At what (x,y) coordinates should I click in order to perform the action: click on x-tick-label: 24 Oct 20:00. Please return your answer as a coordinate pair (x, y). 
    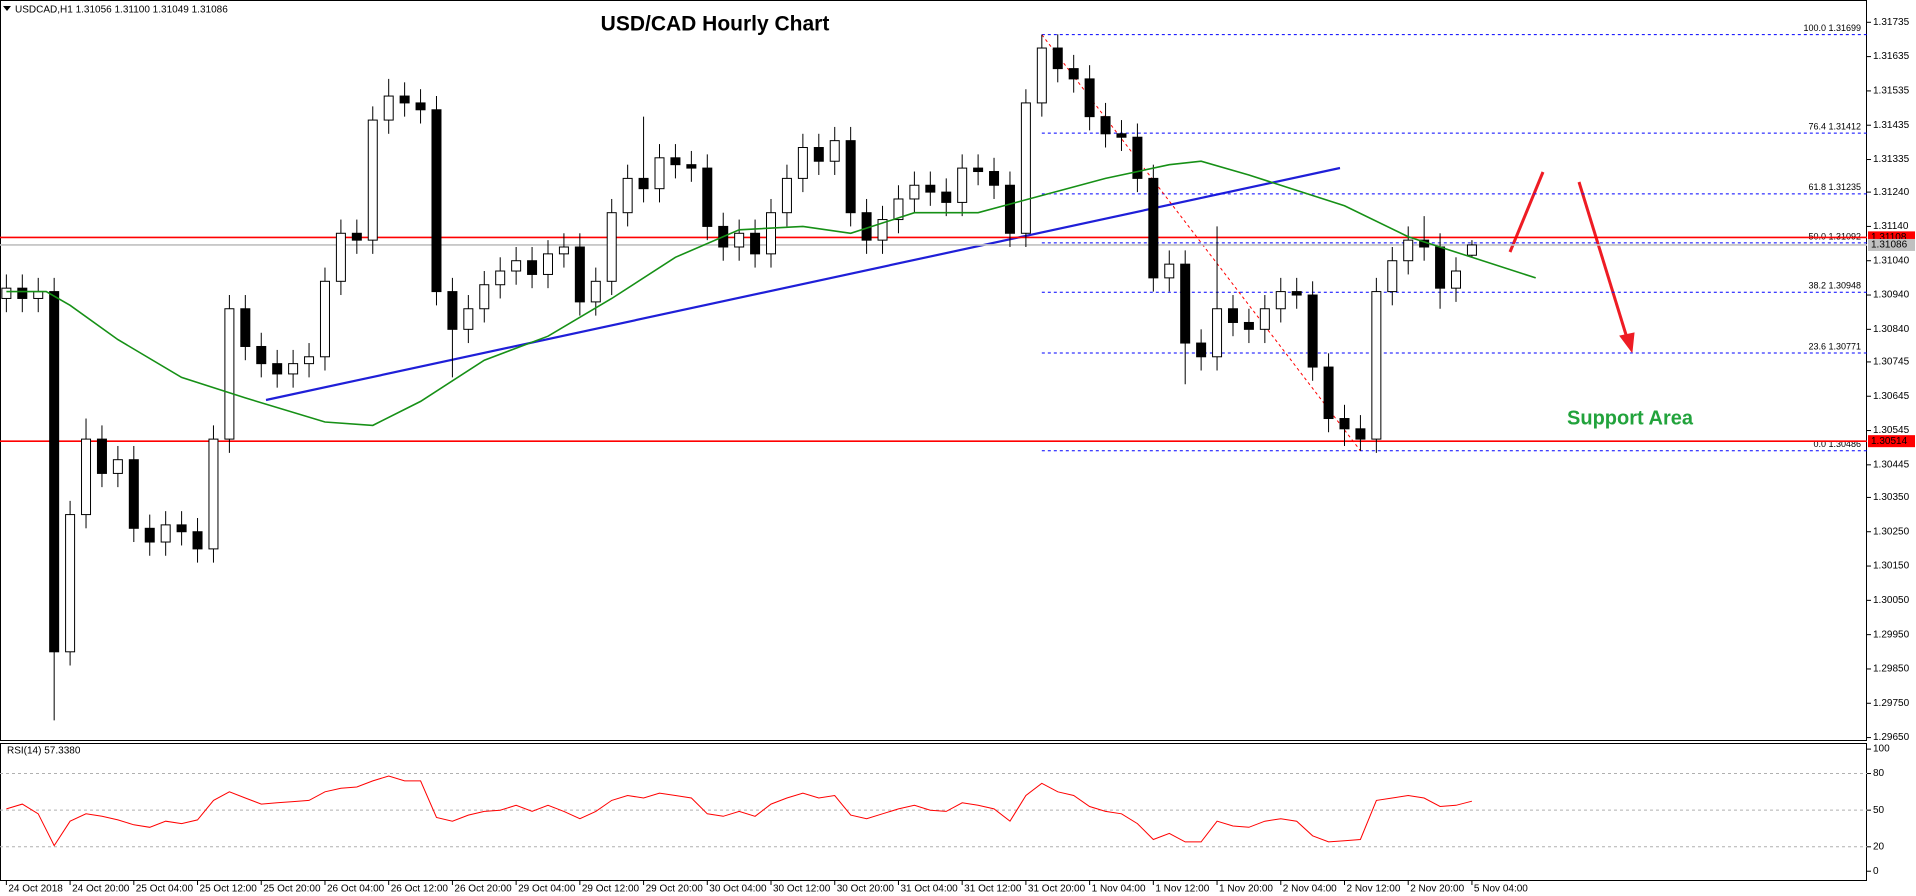
    Looking at the image, I should click on (101, 889).